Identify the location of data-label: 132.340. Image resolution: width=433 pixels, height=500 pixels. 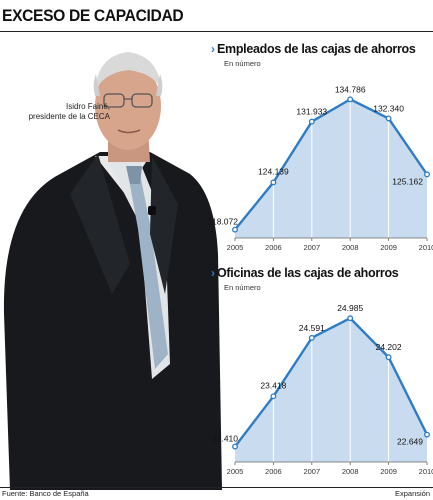
(388, 108).